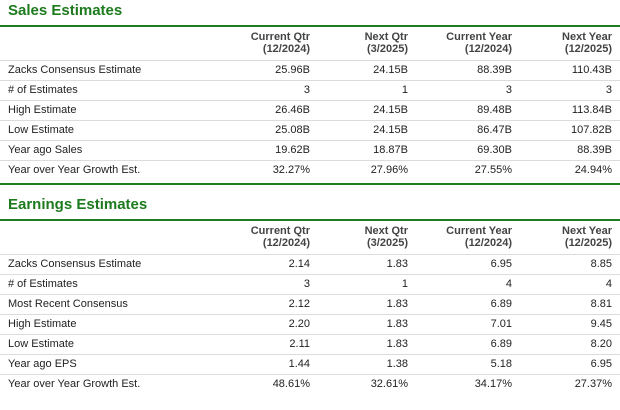 Image resolution: width=620 pixels, height=410 pixels. Describe the element at coordinates (468, 149) in the screenshot. I see `cell-value: 69.30B` at that location.